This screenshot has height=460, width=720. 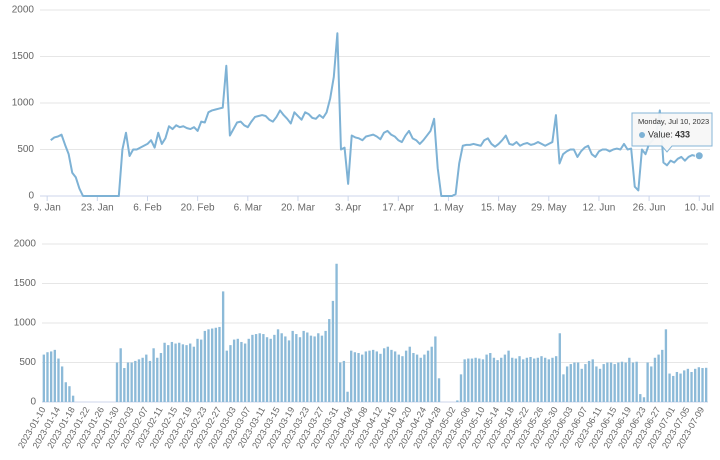 What do you see at coordinates (198, 208) in the screenshot?
I see `x-tick-label: 20. Feb` at bounding box center [198, 208].